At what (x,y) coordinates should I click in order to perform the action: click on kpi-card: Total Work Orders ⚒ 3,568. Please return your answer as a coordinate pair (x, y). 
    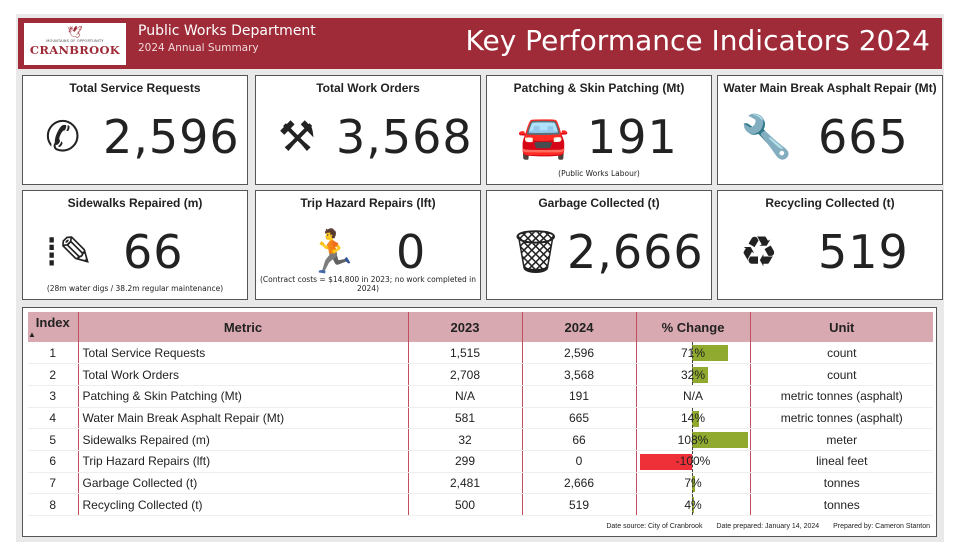
    Looking at the image, I should click on (368, 130).